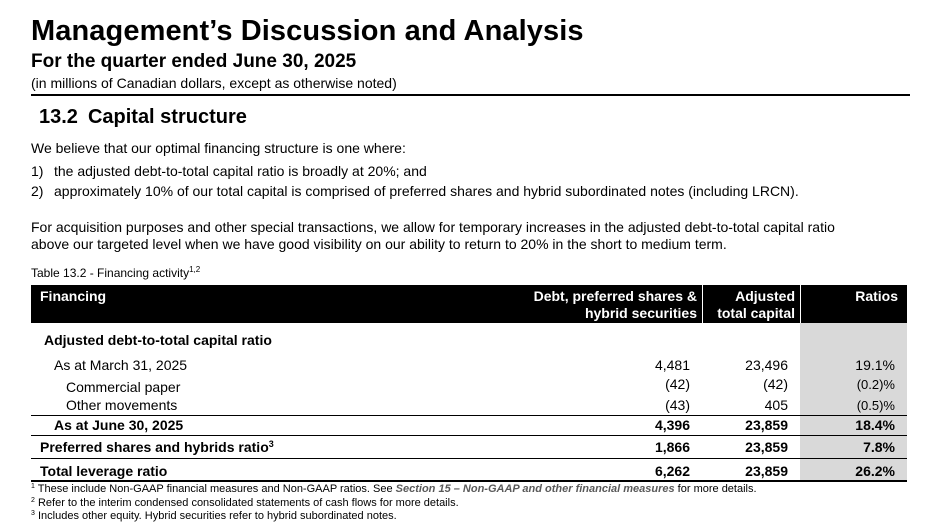 This screenshot has height=531, width=930. What do you see at coordinates (469, 406) in the screenshot?
I see `table-row: Other movements (43) 405 (0.5)%` at bounding box center [469, 406].